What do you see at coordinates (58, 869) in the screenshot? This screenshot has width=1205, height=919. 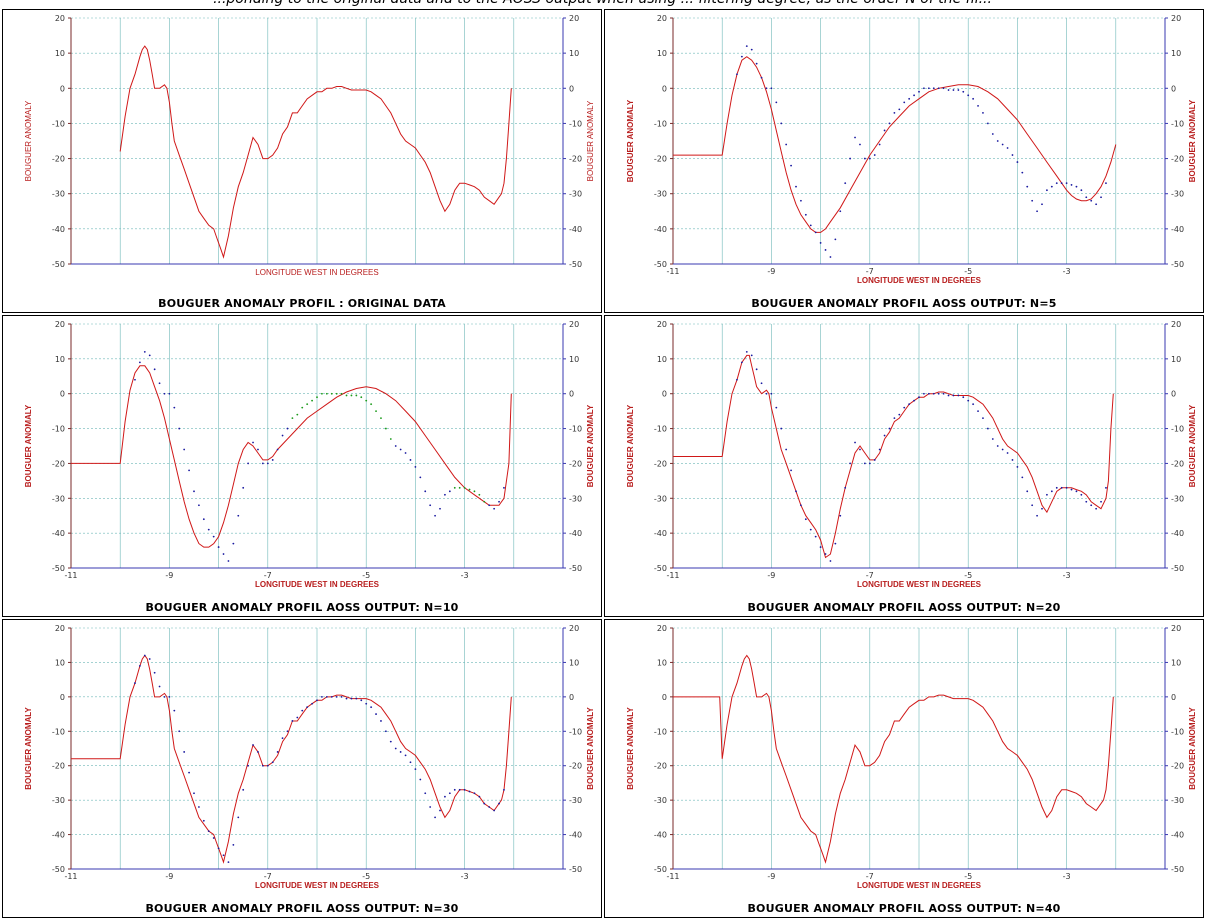 I see `y-tick-label-left: -50` at bounding box center [58, 869].